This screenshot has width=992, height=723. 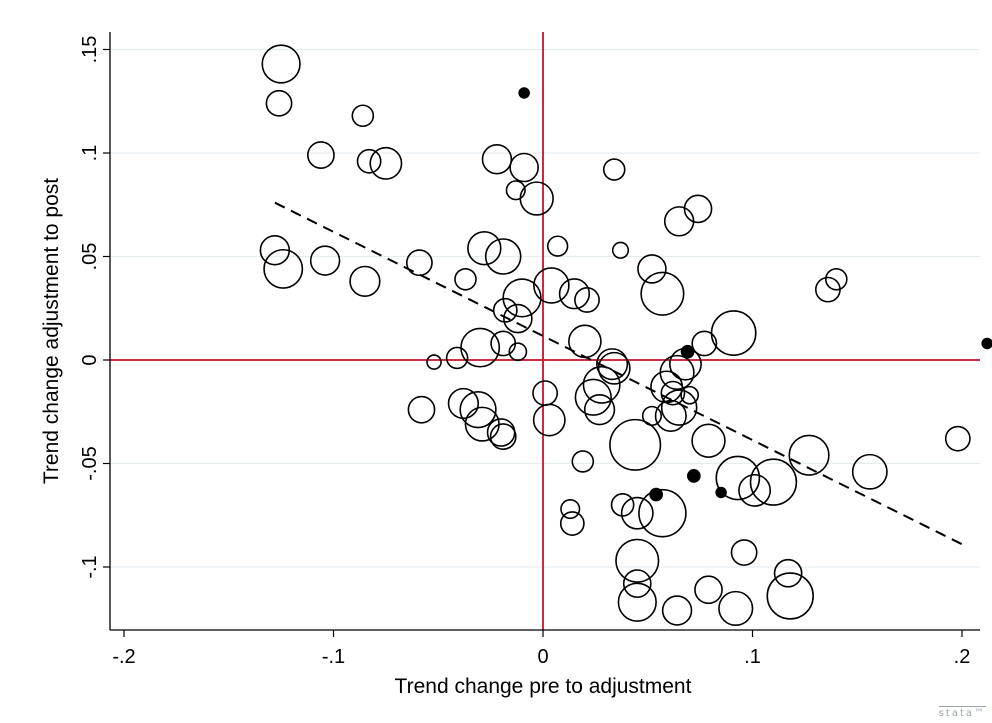 What do you see at coordinates (962, 712) in the screenshot?
I see `stata-watermark: stata™` at bounding box center [962, 712].